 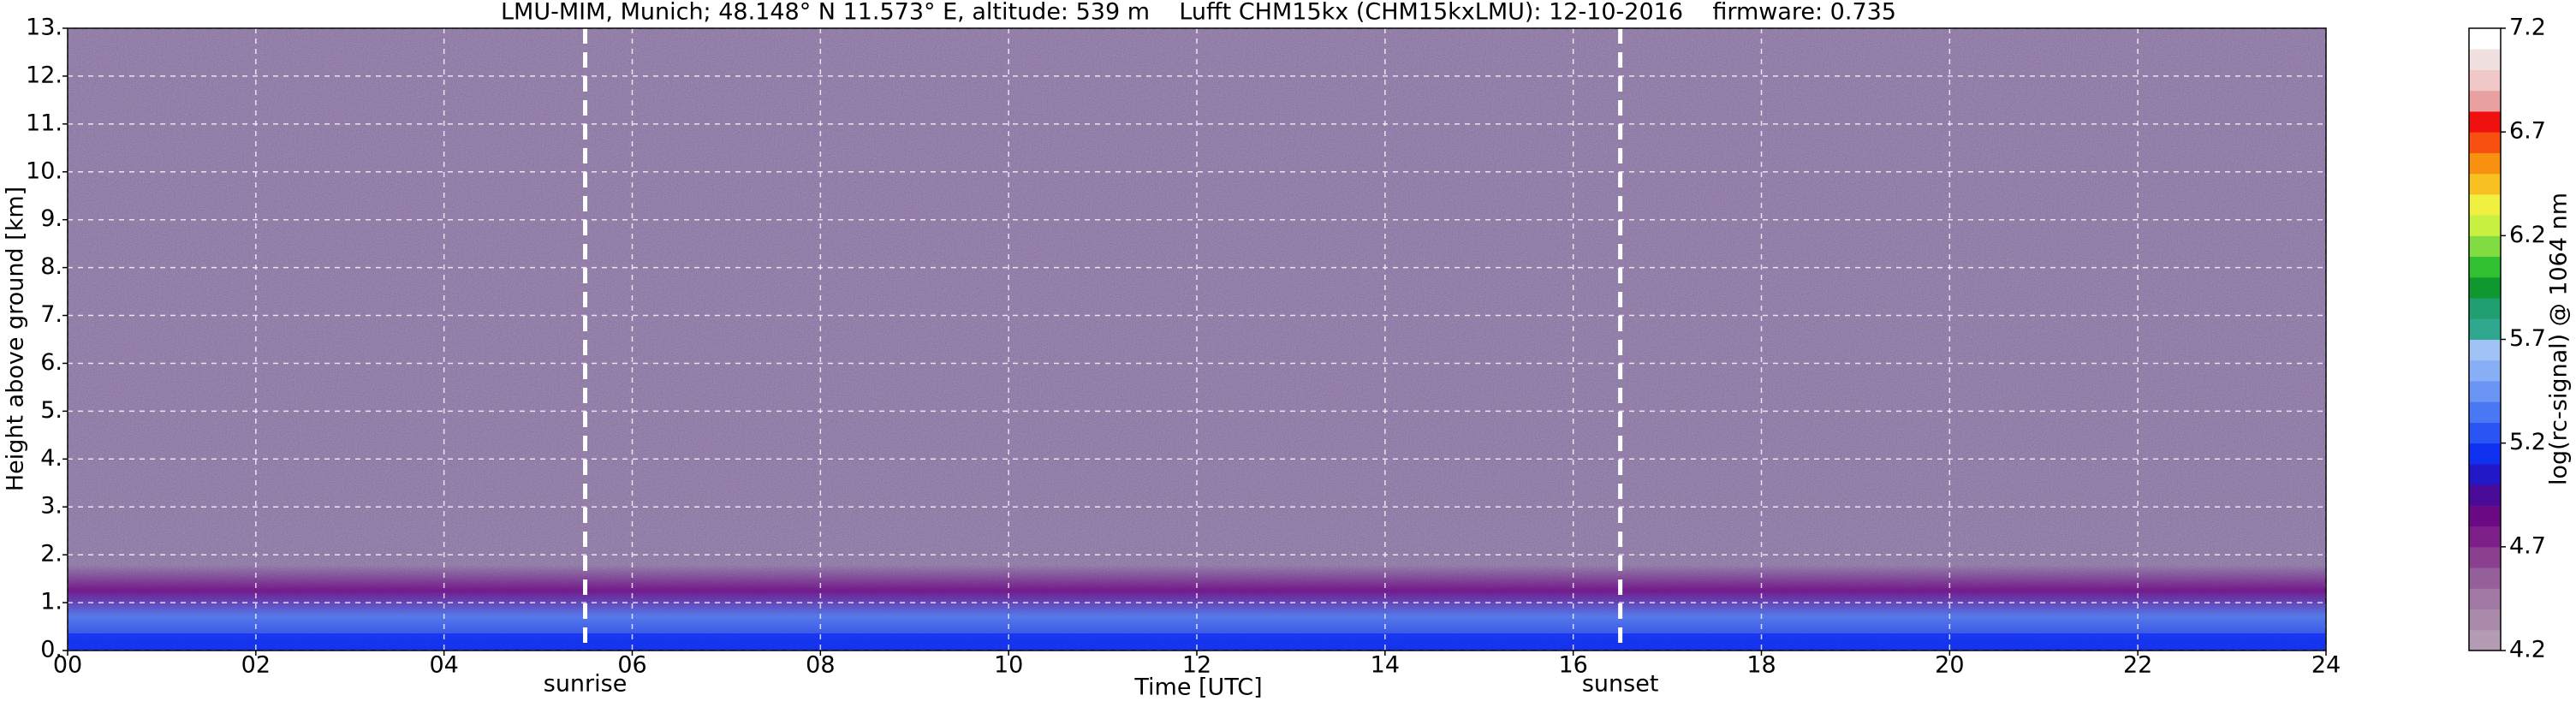 I want to click on y-tick-label: 7., so click(x=51, y=314).